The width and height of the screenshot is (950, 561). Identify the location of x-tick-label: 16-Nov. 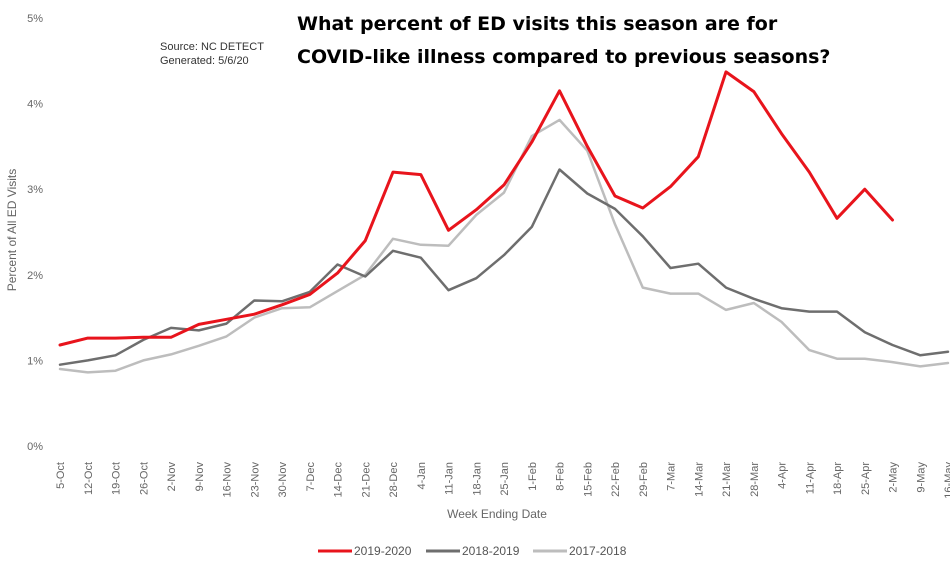
(228, 480).